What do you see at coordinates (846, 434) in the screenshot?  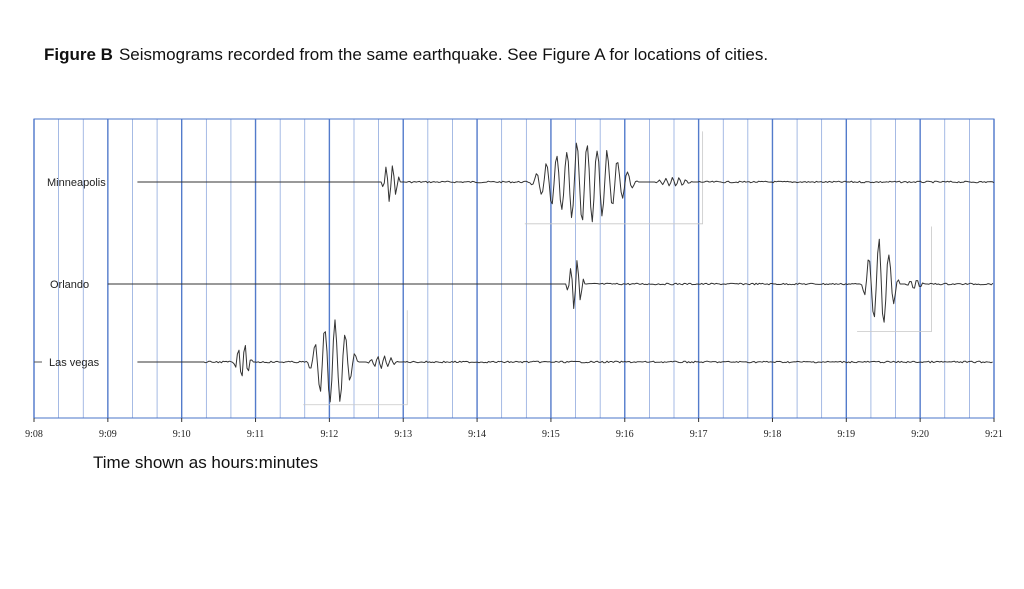 I see `tick-label: 9:19` at bounding box center [846, 434].